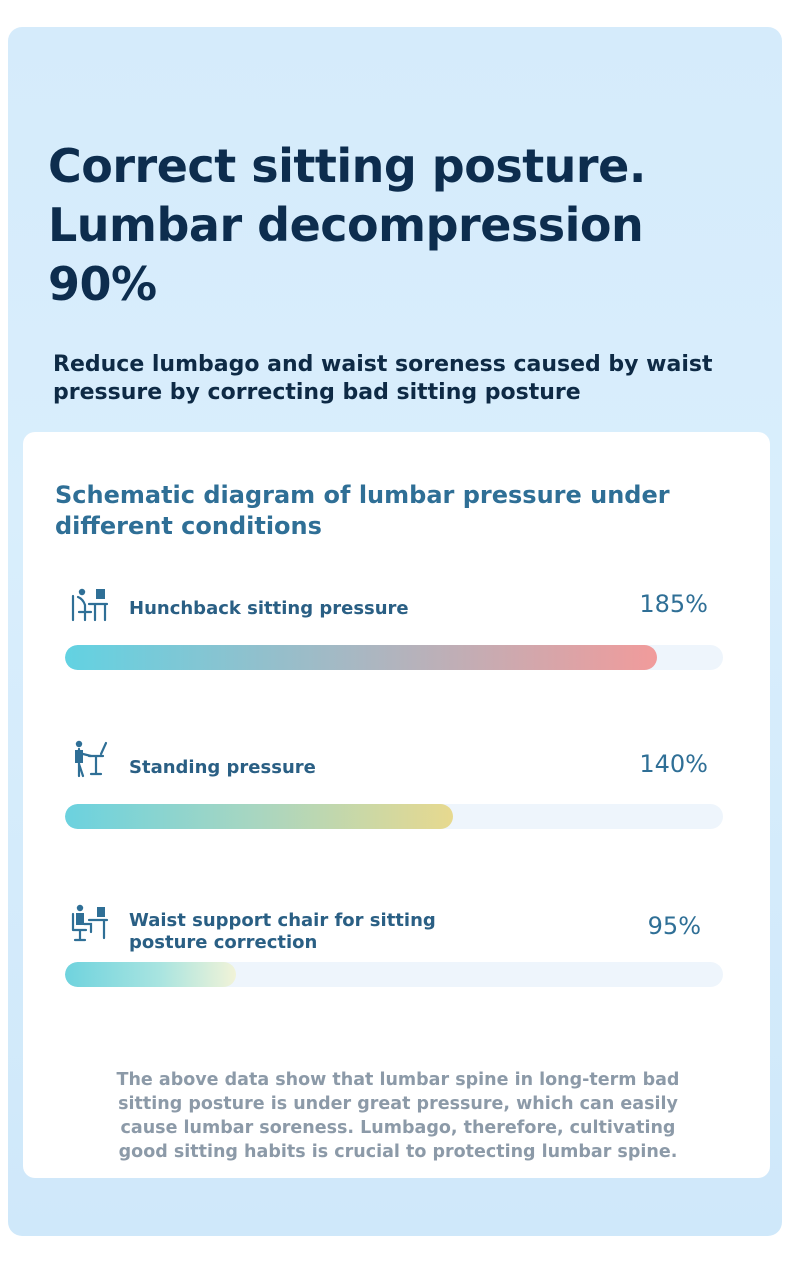 The height and width of the screenshot is (1283, 790). What do you see at coordinates (222, 767) in the screenshot?
I see `row-label: Standing pressure` at bounding box center [222, 767].